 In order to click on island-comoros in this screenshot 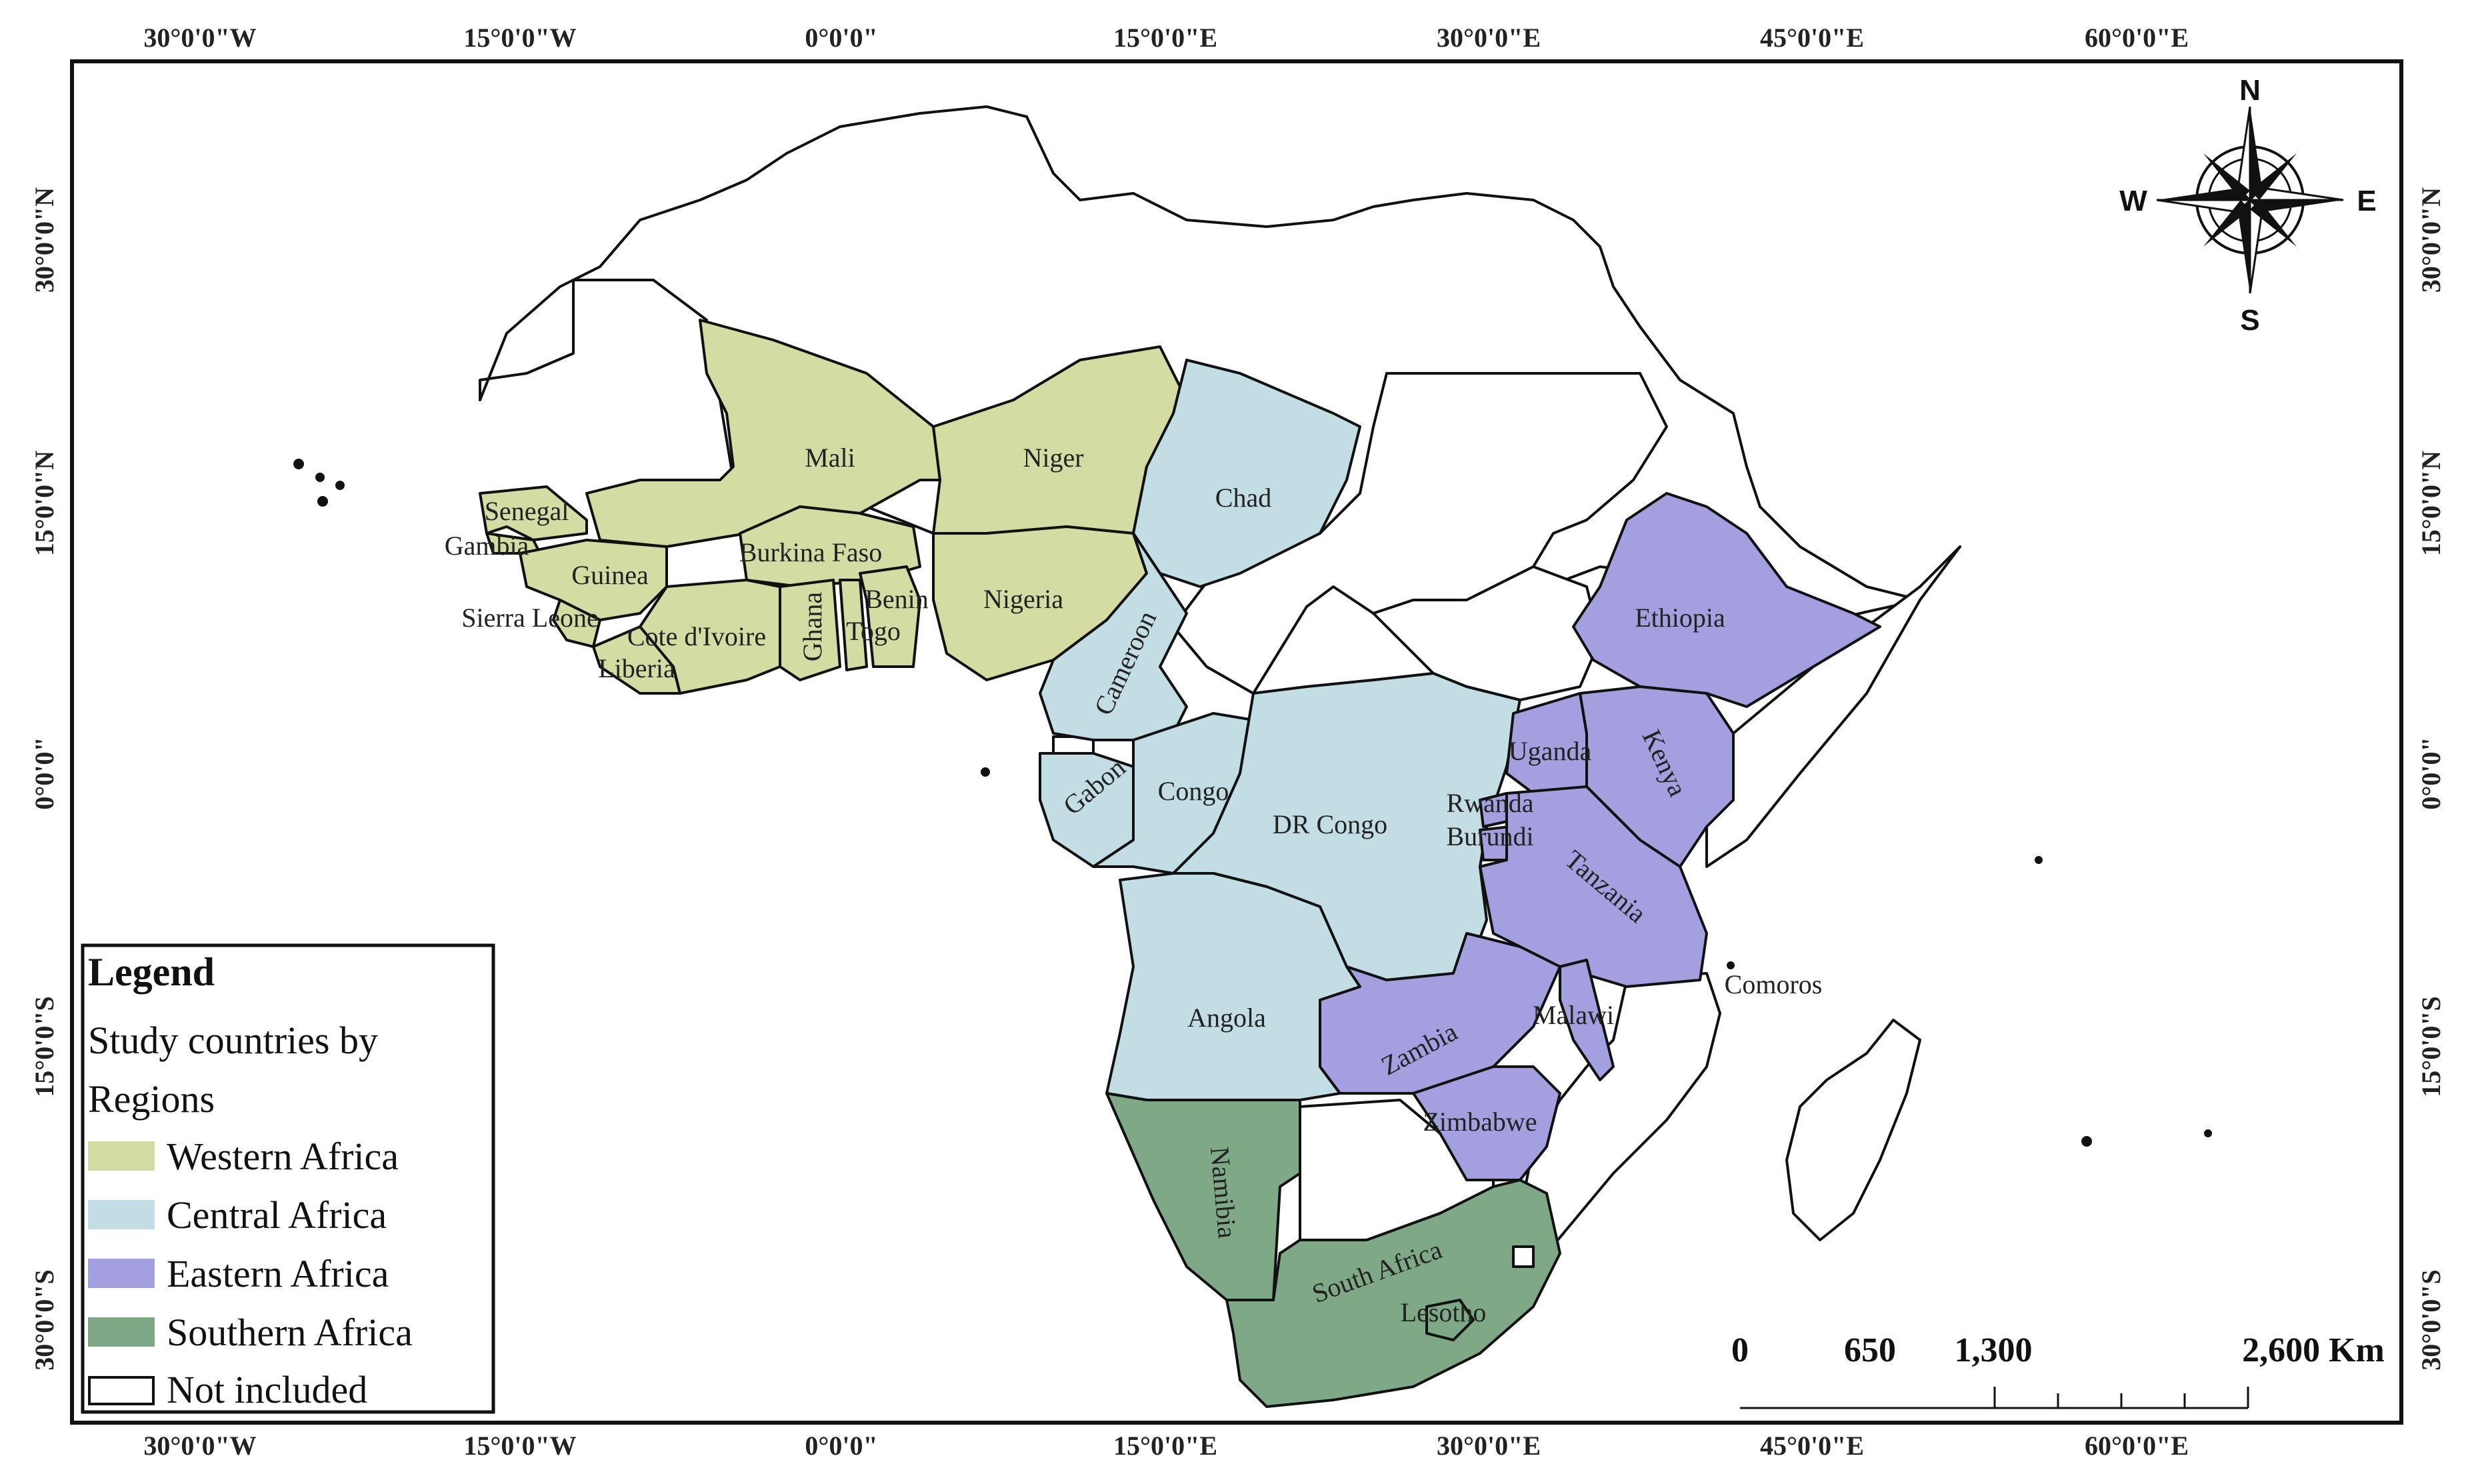, I will do `click(1731, 965)`.